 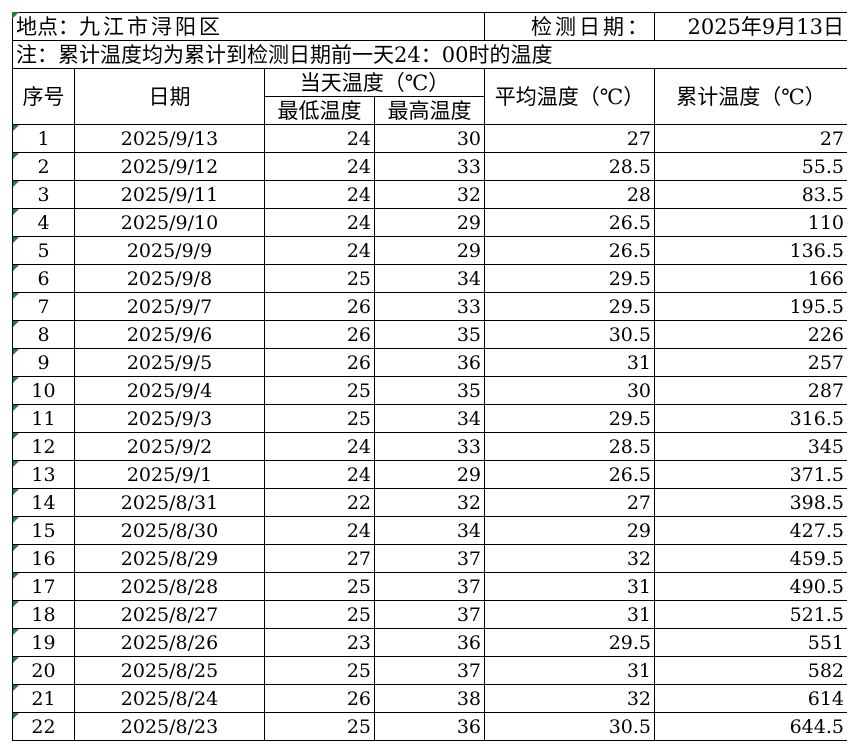 What do you see at coordinates (43, 250) in the screenshot?
I see `cell-seq: 5` at bounding box center [43, 250].